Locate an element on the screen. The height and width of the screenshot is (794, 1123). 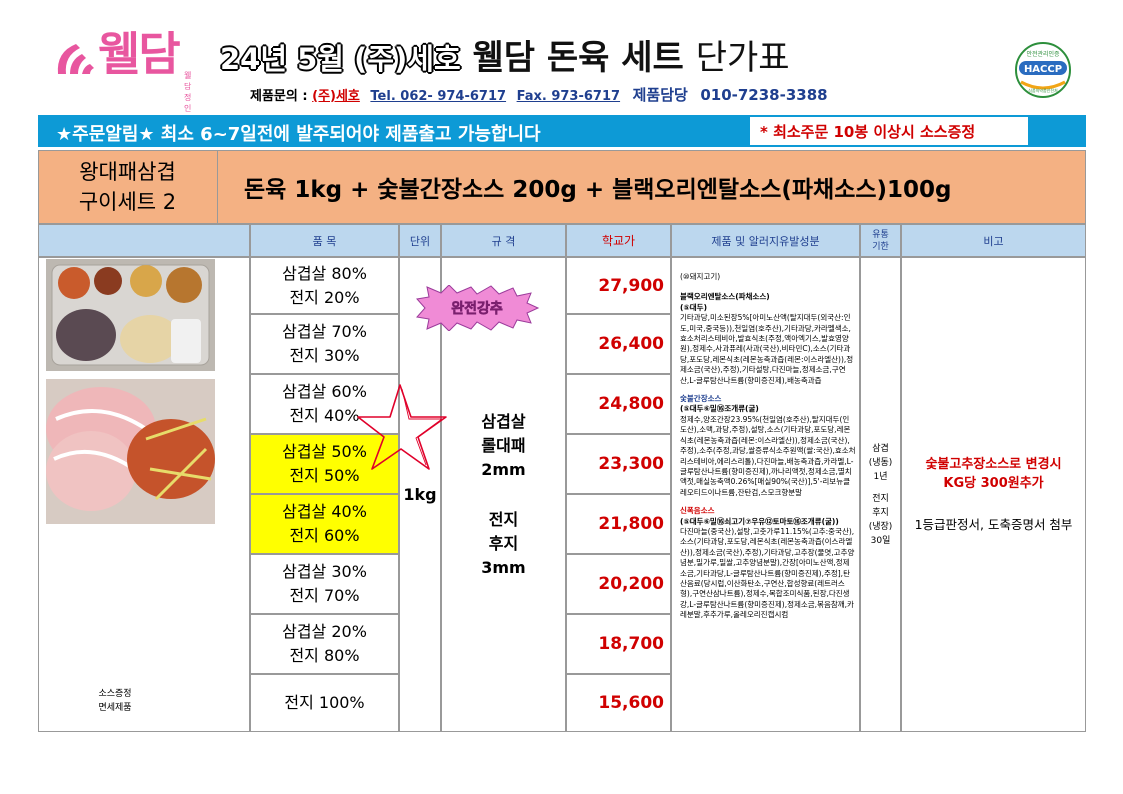
min-order-box: * 최소주문 10봉 이상시 소스증정 is located at coordinates (889, 131).